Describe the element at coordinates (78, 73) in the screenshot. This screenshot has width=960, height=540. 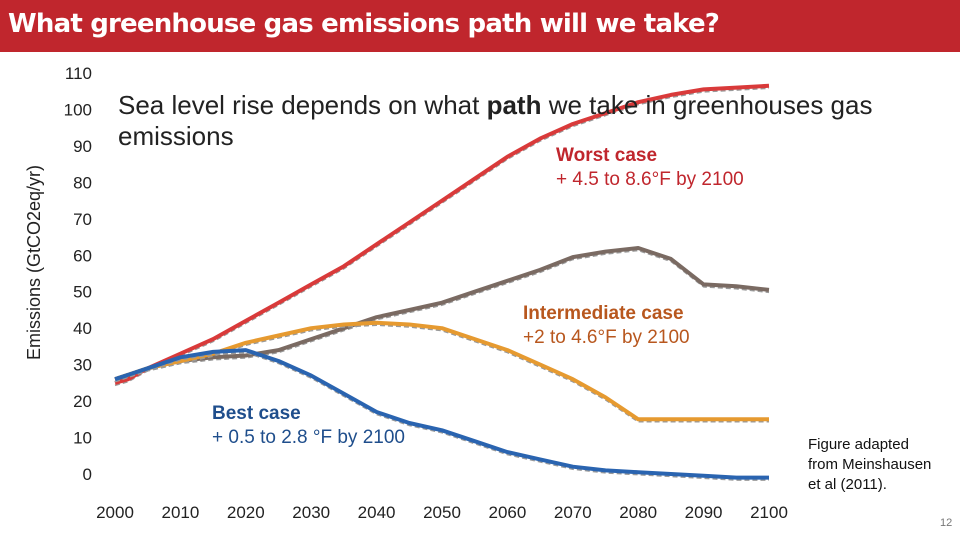
I see `y-tick-label: 110` at that location.